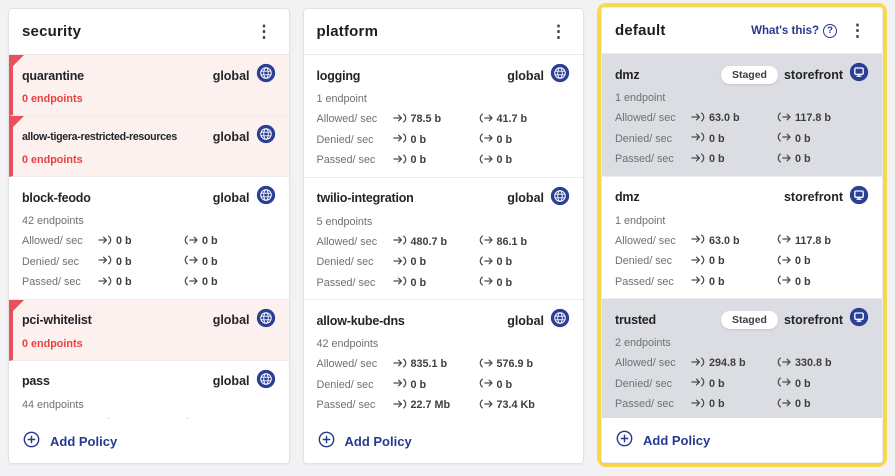  I want to click on egress-value: 117.8 b, so click(813, 118).